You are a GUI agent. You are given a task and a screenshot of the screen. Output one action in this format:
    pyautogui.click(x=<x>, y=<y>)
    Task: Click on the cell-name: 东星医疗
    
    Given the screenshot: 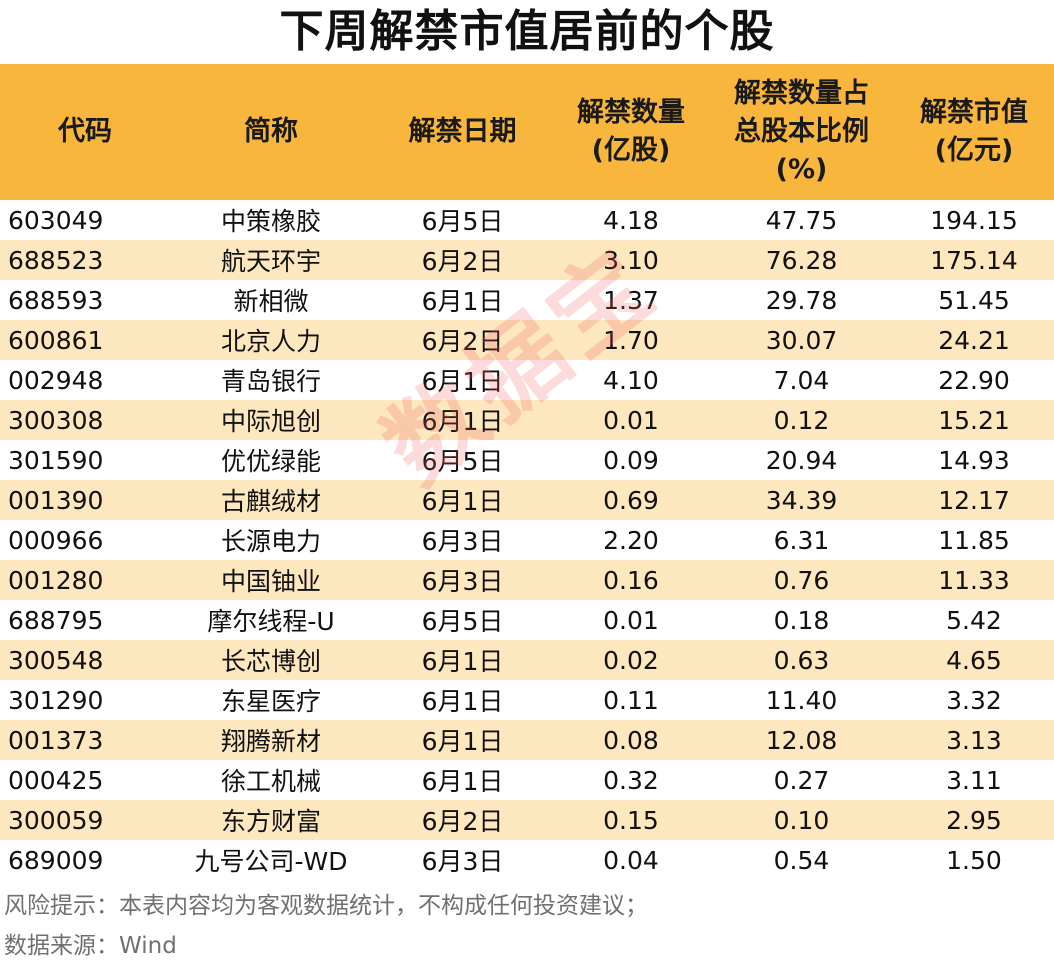 What is the action you would take?
    pyautogui.click(x=271, y=700)
    